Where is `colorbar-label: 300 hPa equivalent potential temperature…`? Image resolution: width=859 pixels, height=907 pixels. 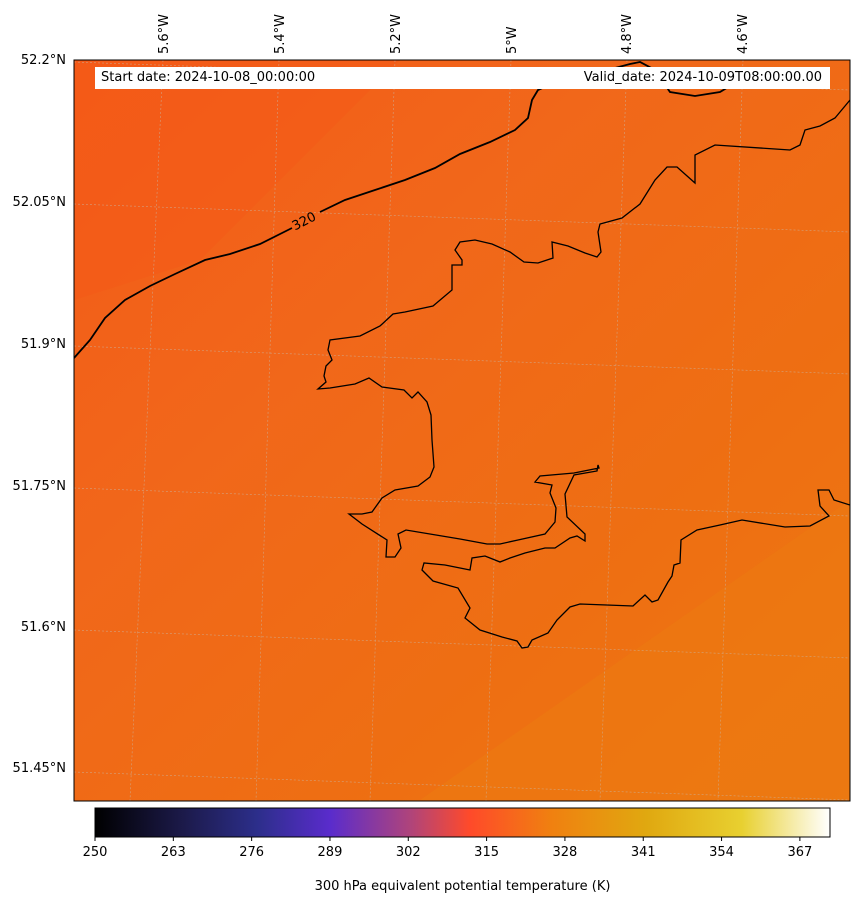
colorbar-label: 300 hPa equivalent potential temperature… is located at coordinates (462, 886).